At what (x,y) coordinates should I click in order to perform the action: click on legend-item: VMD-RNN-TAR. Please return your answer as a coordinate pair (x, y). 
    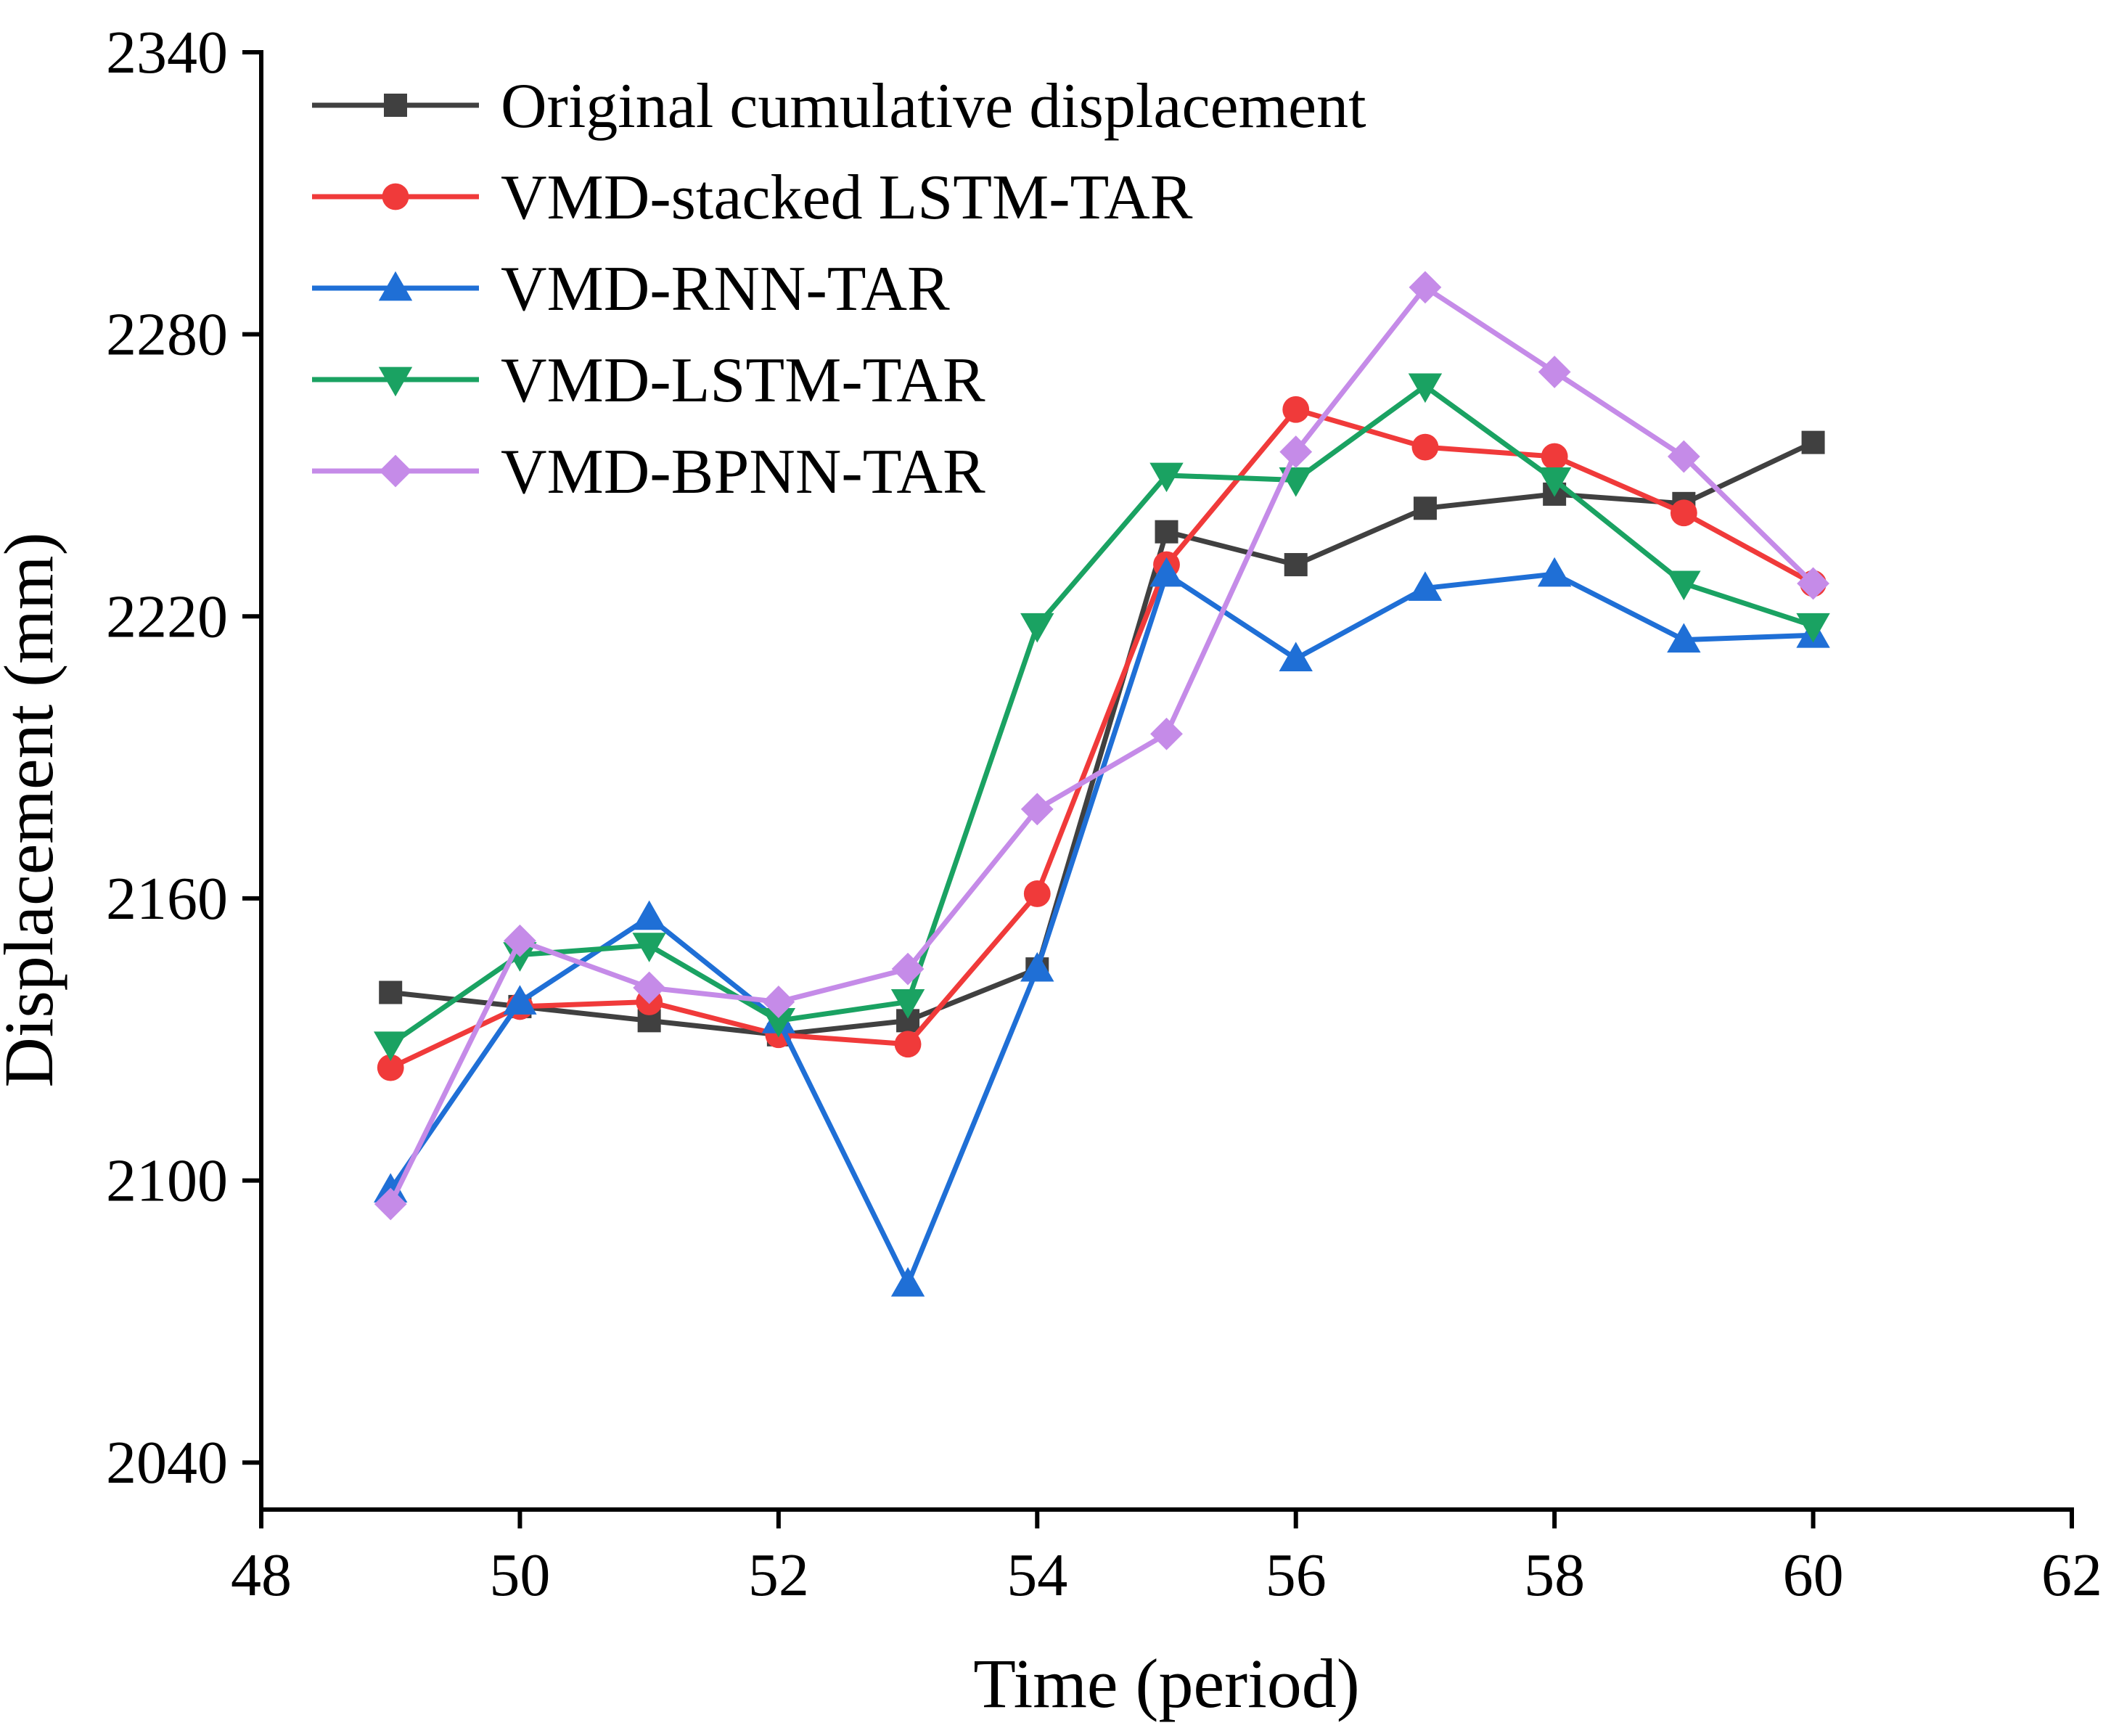
    Looking at the image, I should click on (631, 289).